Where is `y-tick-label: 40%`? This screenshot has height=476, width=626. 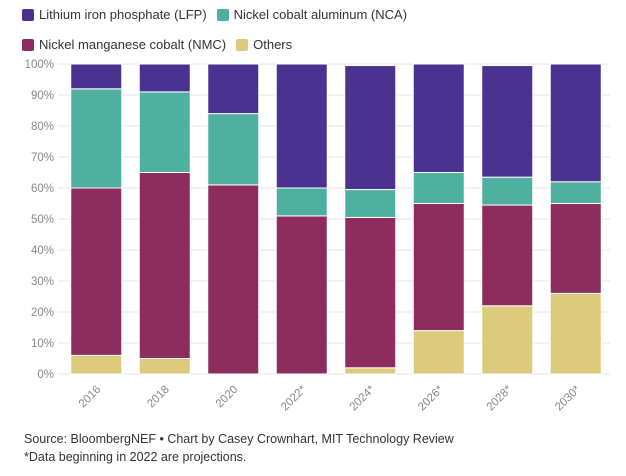
y-tick-label: 40% is located at coordinates (42, 251).